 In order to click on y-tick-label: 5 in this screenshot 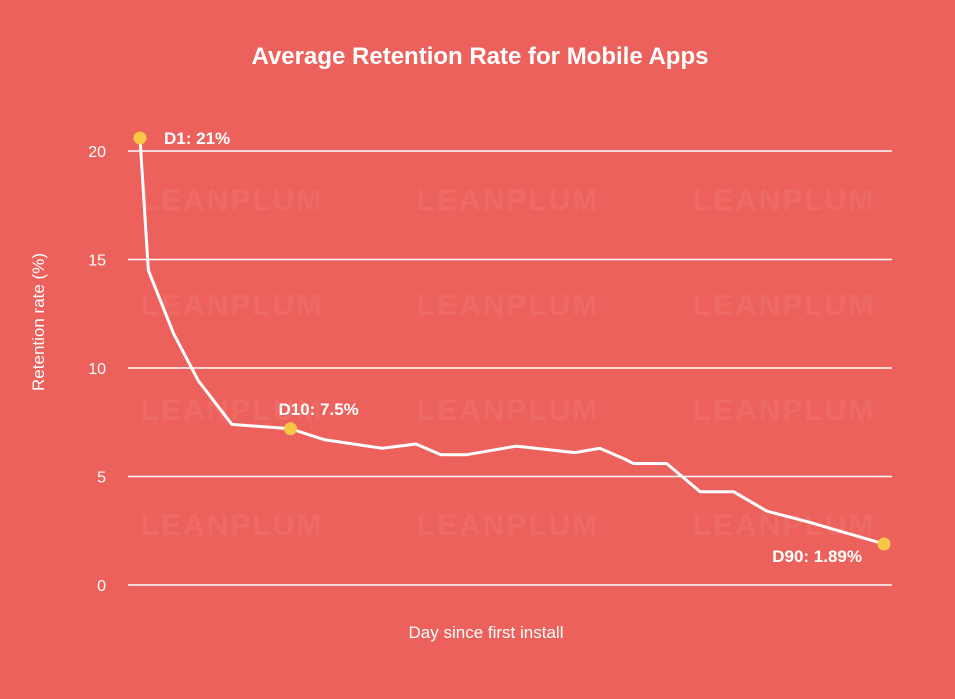, I will do `click(101, 478)`.